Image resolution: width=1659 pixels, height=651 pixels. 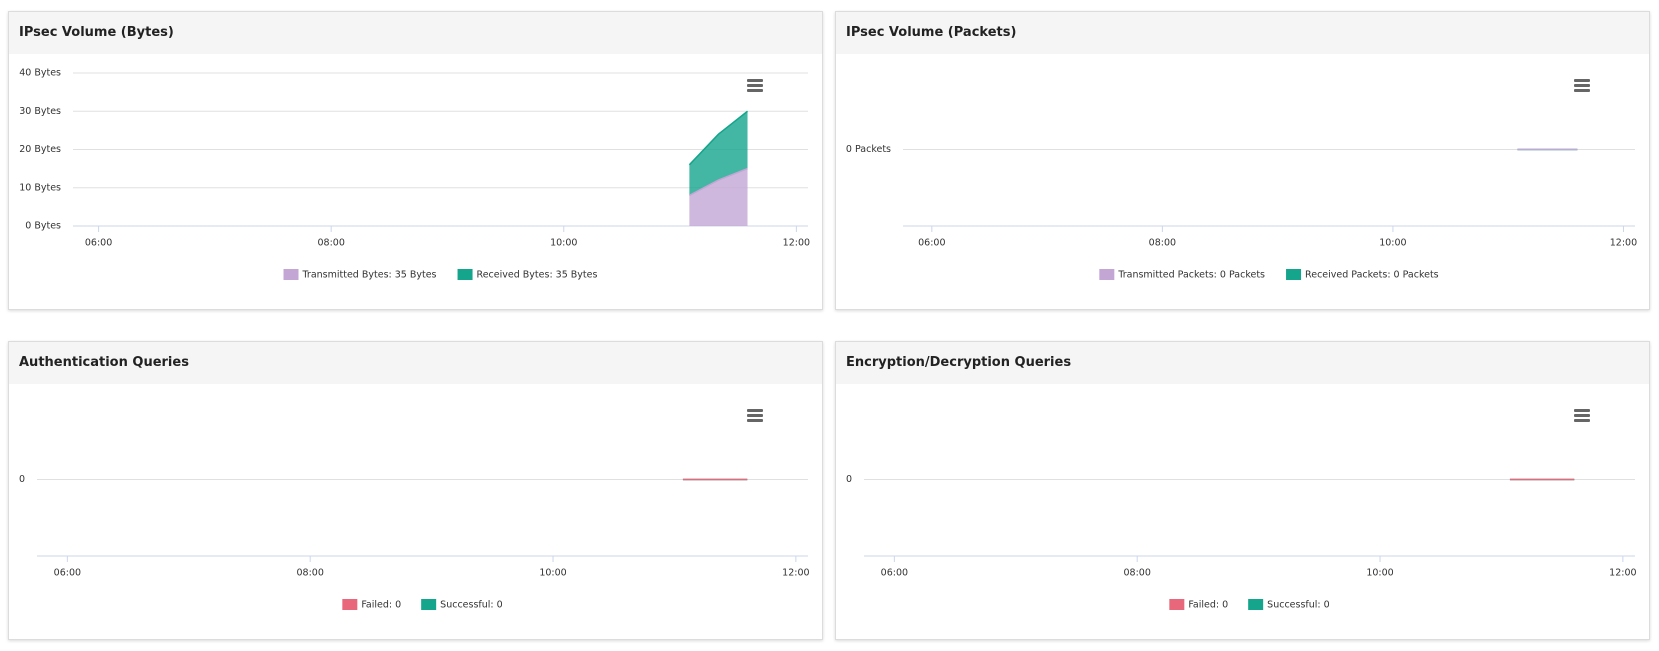 I want to click on panel-title: IPsec Volume (Bytes), so click(x=415, y=33).